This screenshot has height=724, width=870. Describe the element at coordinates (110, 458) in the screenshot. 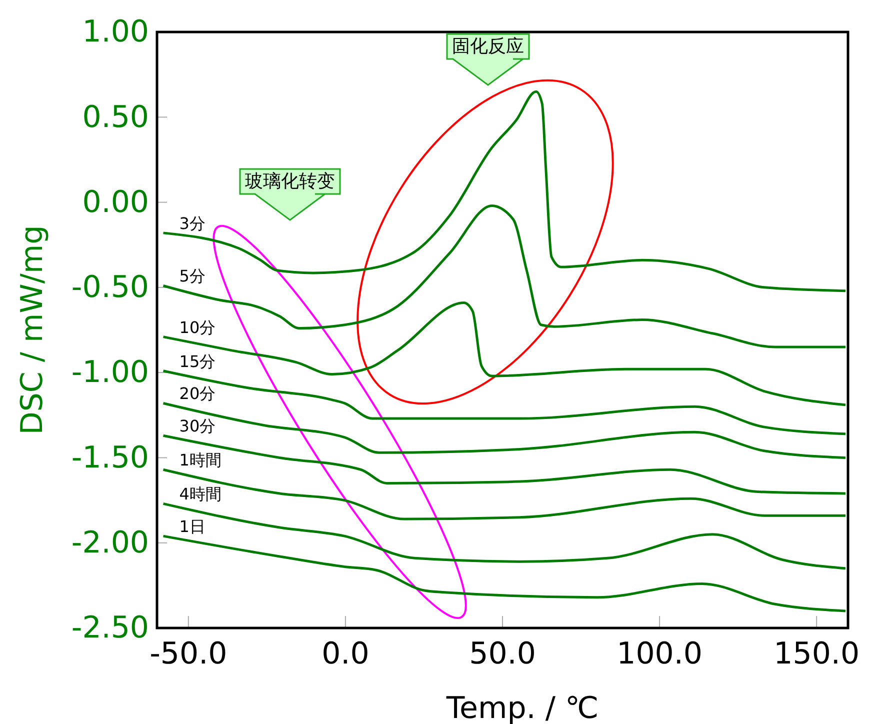

I see `y-tick-label: -1.50` at that location.